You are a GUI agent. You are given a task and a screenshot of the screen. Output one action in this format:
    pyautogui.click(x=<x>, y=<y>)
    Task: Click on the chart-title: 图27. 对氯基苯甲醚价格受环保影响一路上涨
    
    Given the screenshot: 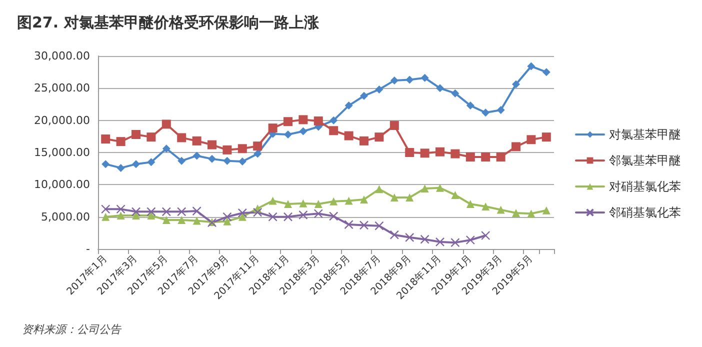 What is the action you would take?
    pyautogui.click(x=168, y=23)
    